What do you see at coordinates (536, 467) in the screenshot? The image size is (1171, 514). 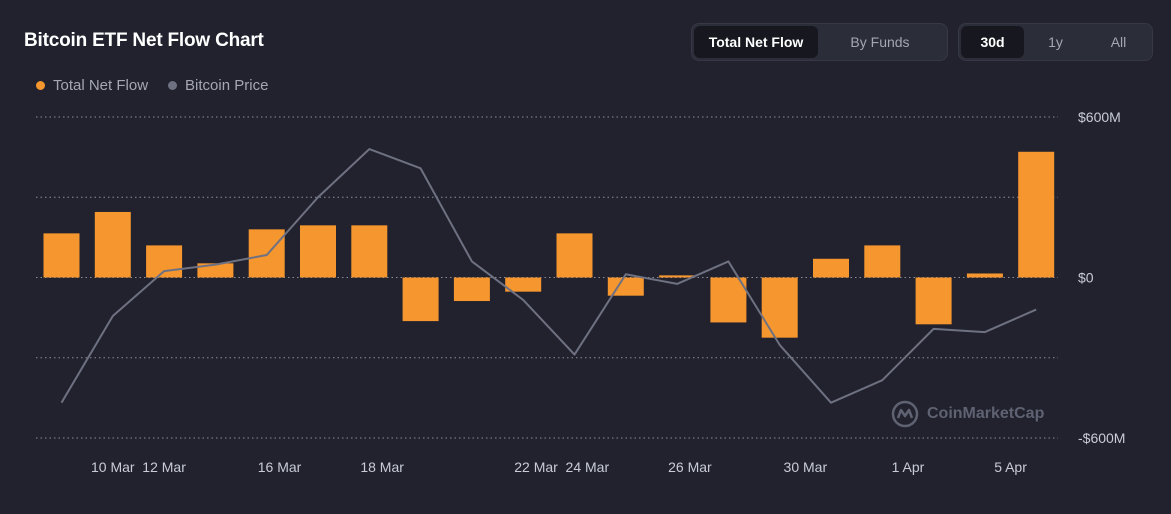 I see `x-tick-label: 22 Mar` at bounding box center [536, 467].